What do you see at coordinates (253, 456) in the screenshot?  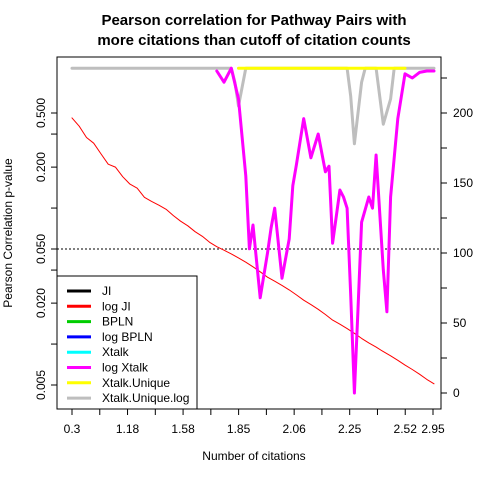 I see `x-axis-label: Number of citations` at bounding box center [253, 456].